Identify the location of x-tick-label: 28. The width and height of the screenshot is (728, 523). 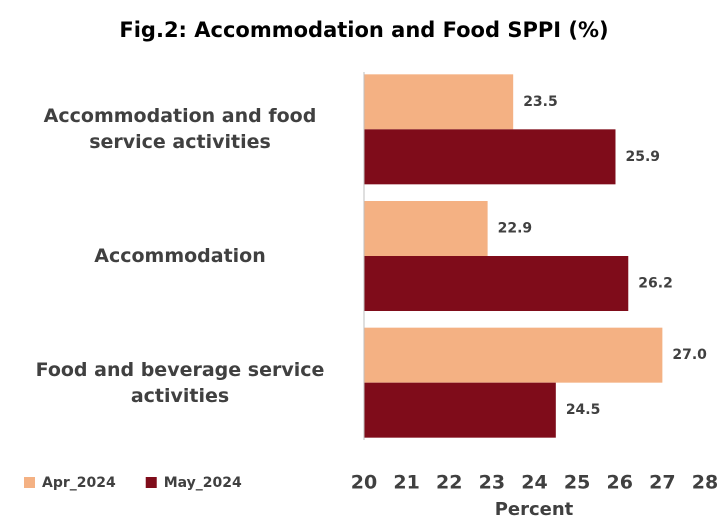
(705, 483).